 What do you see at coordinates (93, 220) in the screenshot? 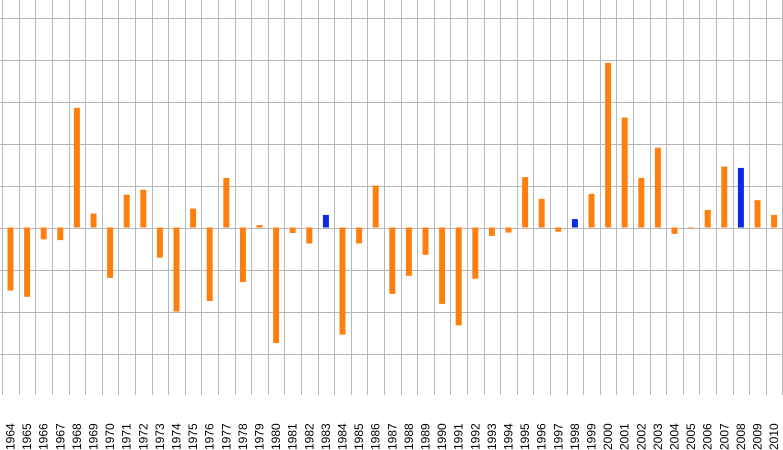
I see `bar-1969` at bounding box center [93, 220].